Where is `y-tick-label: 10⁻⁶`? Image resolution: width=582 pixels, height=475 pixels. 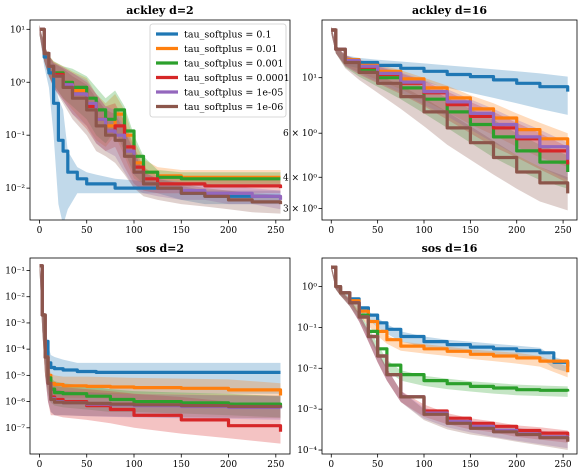 y-tick-label: 10⁻⁶ is located at coordinates (15, 403).